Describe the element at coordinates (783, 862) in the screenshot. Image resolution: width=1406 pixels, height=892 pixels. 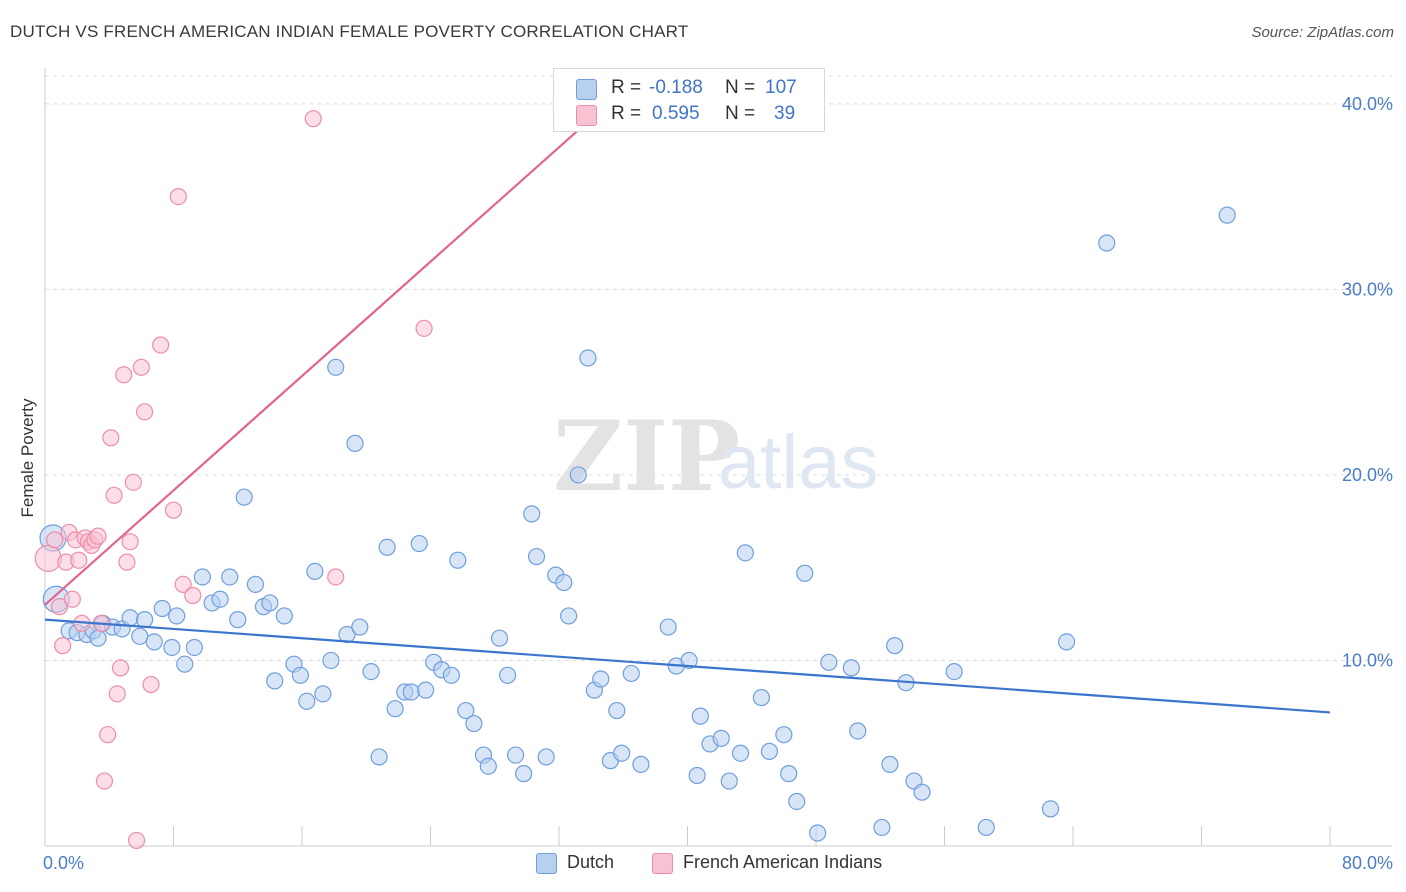
I see `legend-label-french: French American Indians` at that location.